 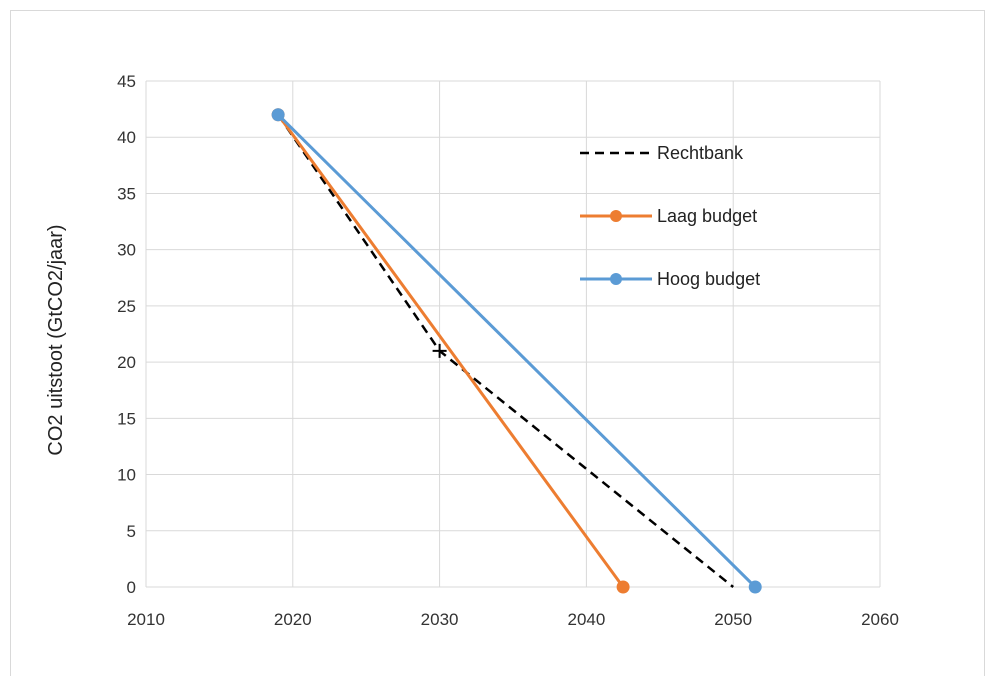 I want to click on y-tick-label: 0, so click(x=131, y=587).